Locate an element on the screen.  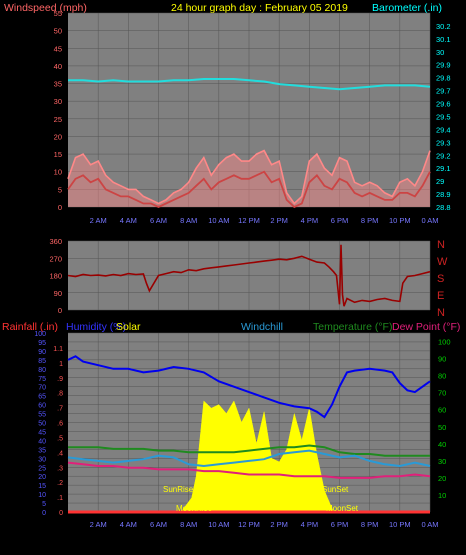
humidity-tick: 35 is located at coordinates (42, 450).